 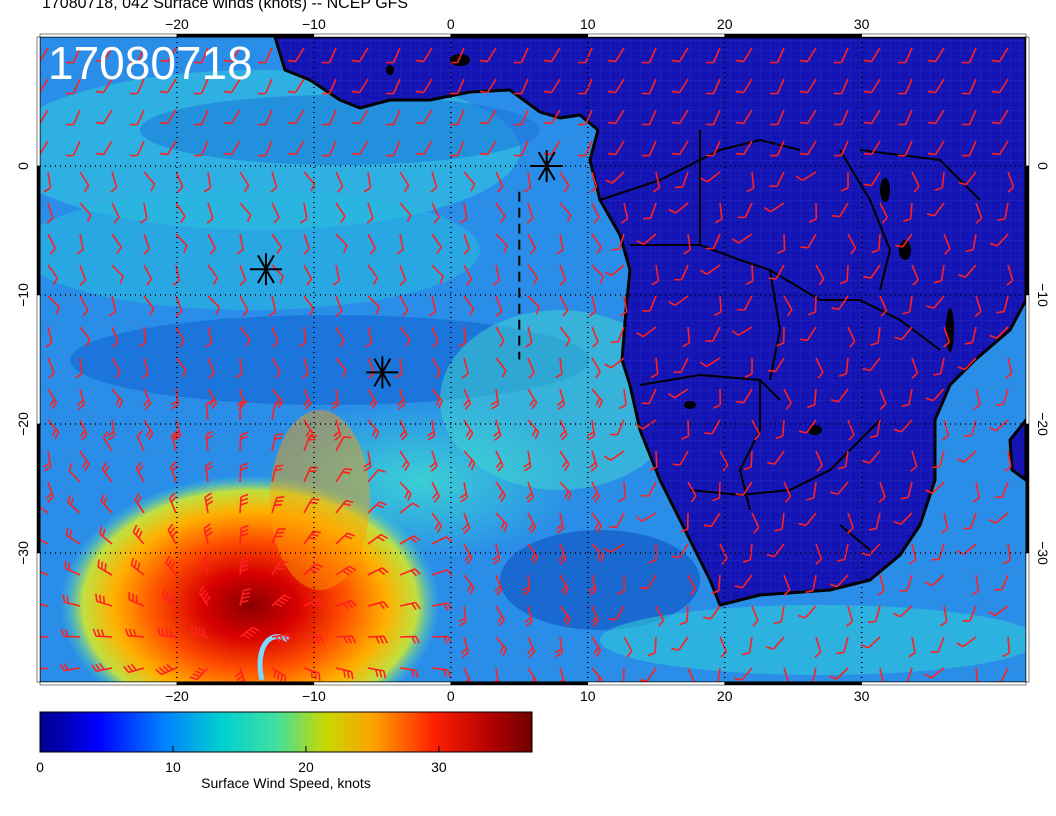 I want to click on lon-tick-label-bottom: 0, so click(x=451, y=696).